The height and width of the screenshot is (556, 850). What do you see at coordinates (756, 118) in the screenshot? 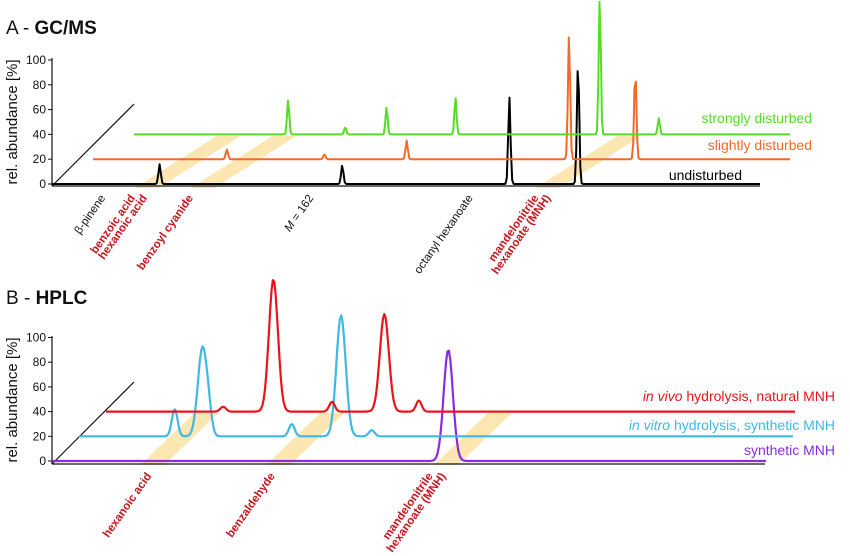
I see `legend-label: strongly disturbed` at bounding box center [756, 118].